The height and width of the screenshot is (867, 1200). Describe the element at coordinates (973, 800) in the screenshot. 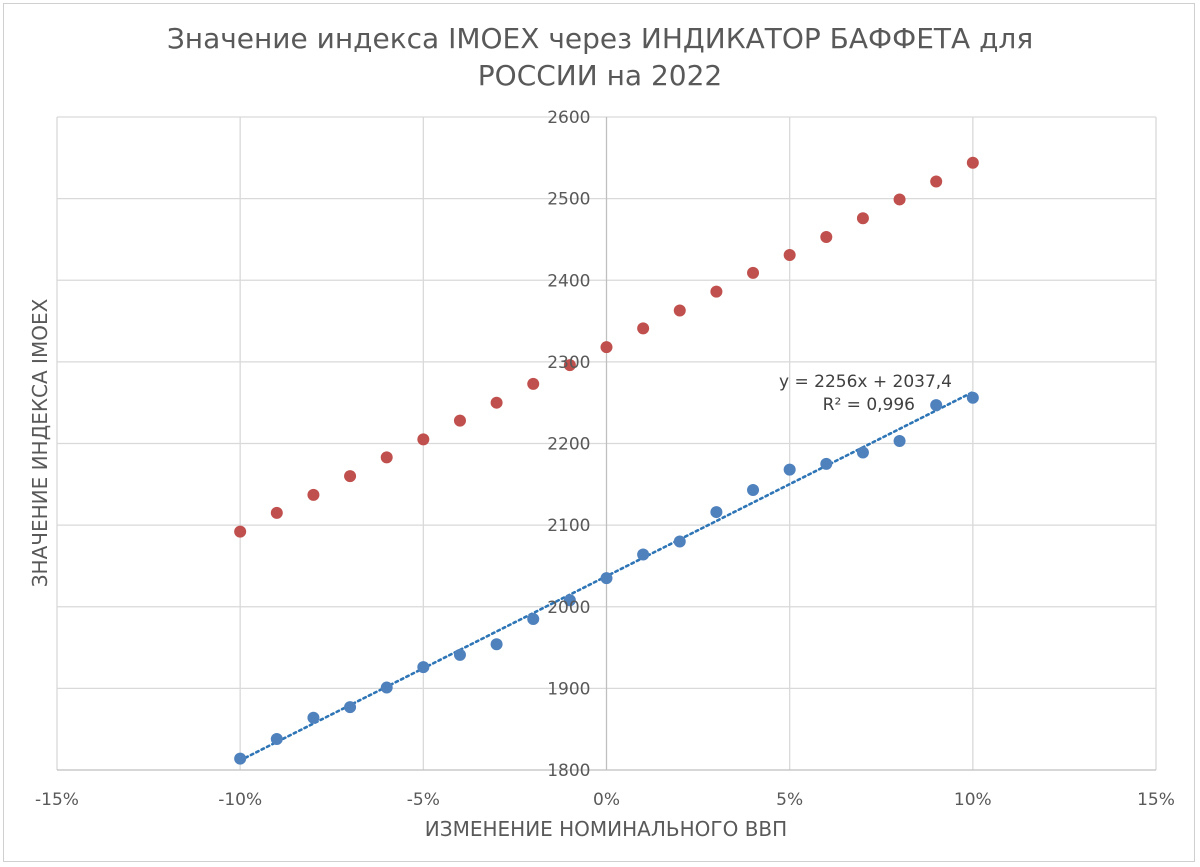

I see `x-tick-label: 10%` at that location.